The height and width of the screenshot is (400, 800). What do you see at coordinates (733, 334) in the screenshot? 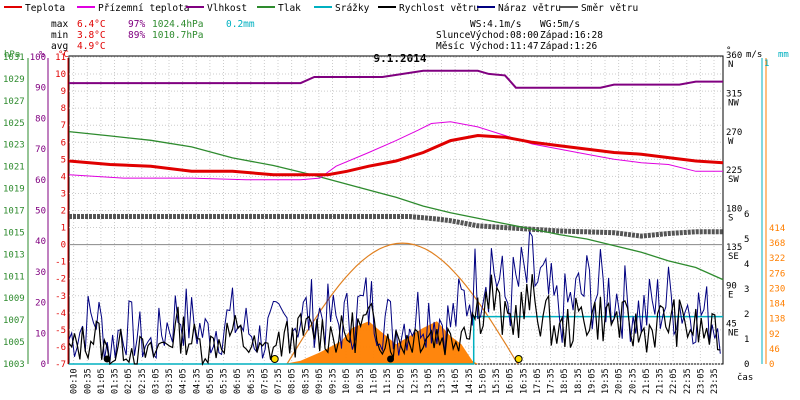
I see `direction-tick-label: NE` at bounding box center [733, 334].